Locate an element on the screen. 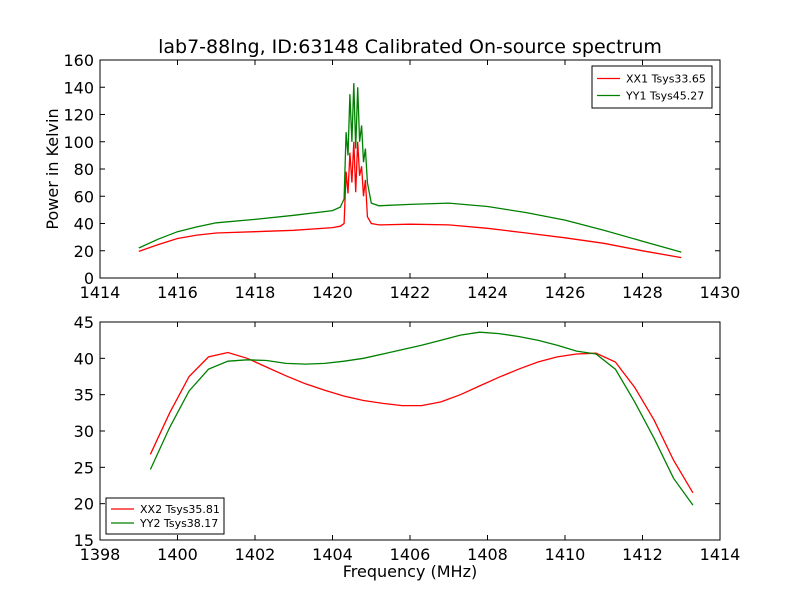 This screenshot has height=600, width=800. x-tick-label: 1424 is located at coordinates (487, 292).